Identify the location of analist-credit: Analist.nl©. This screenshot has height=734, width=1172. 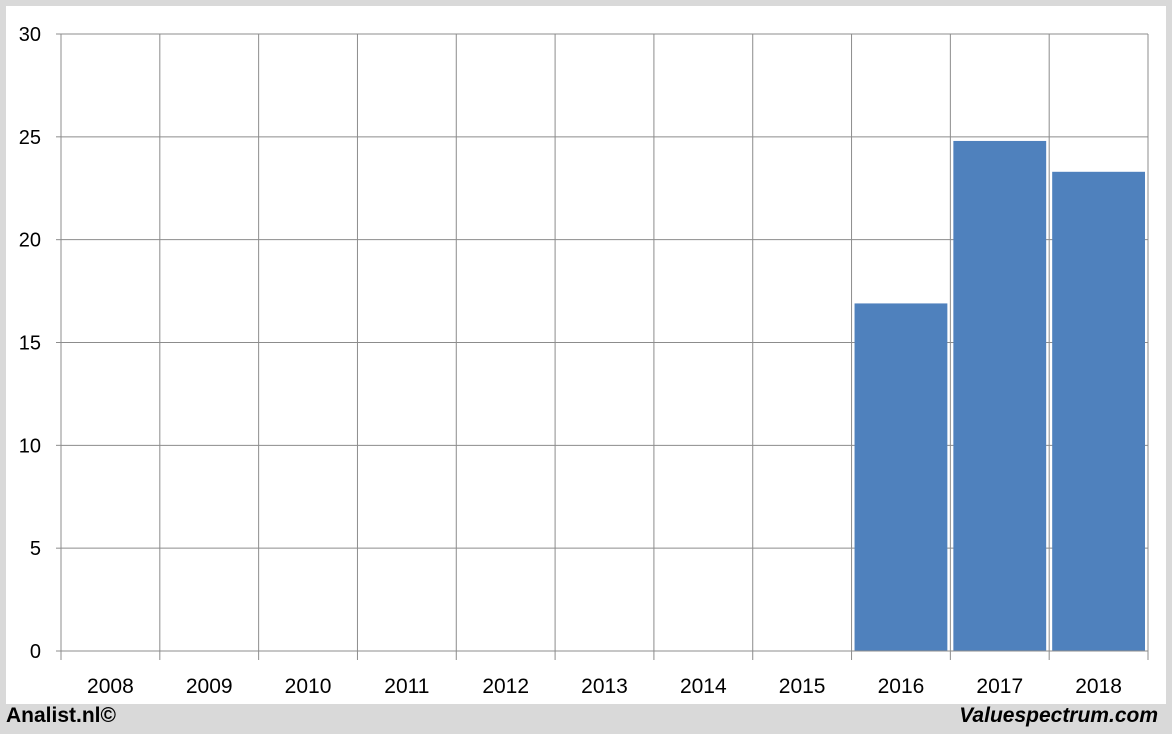
(61, 715).